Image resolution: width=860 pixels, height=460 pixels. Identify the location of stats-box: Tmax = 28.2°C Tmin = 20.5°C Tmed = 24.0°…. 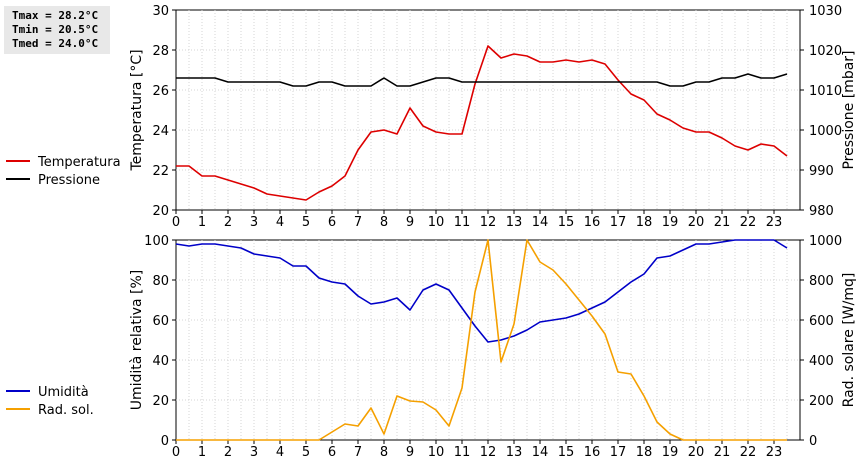
(57, 30).